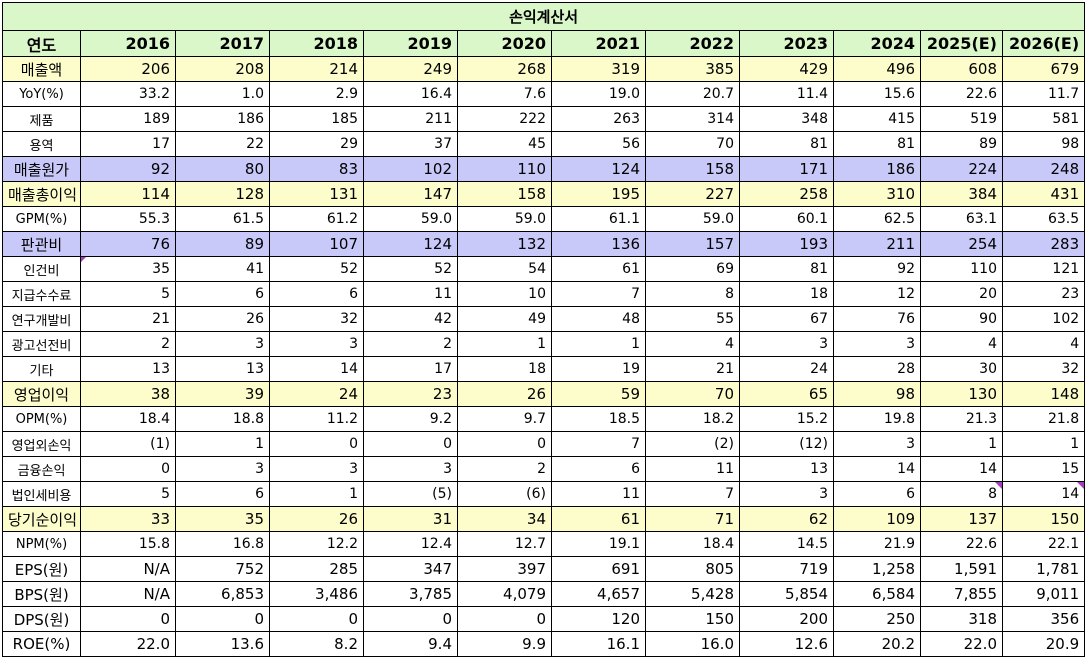 This screenshot has height=660, width=1088. I want to click on value-cell: 2.9, so click(316, 94).